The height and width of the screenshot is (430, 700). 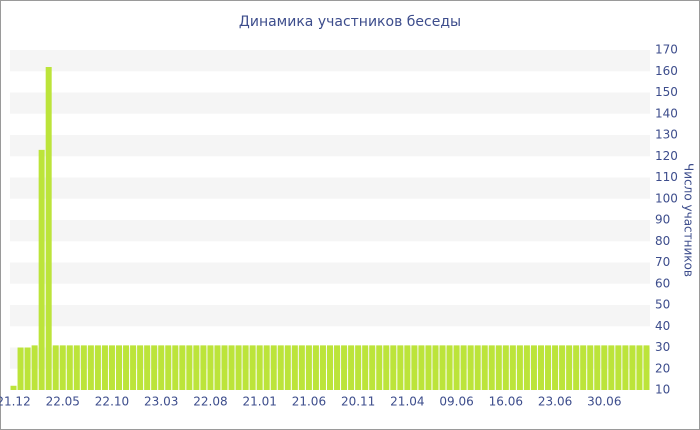 I want to click on x-tick-label: 22.08, so click(x=210, y=402).